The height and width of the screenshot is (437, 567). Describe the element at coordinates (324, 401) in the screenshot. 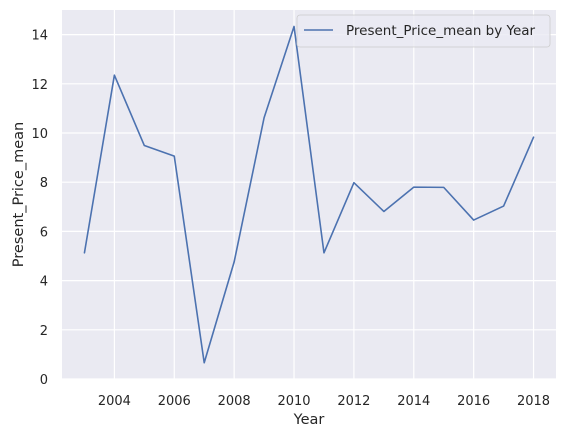

I see `x-tick-labels: 2004 2006 2008 2010 2012 2014 2016 2018` at that location.